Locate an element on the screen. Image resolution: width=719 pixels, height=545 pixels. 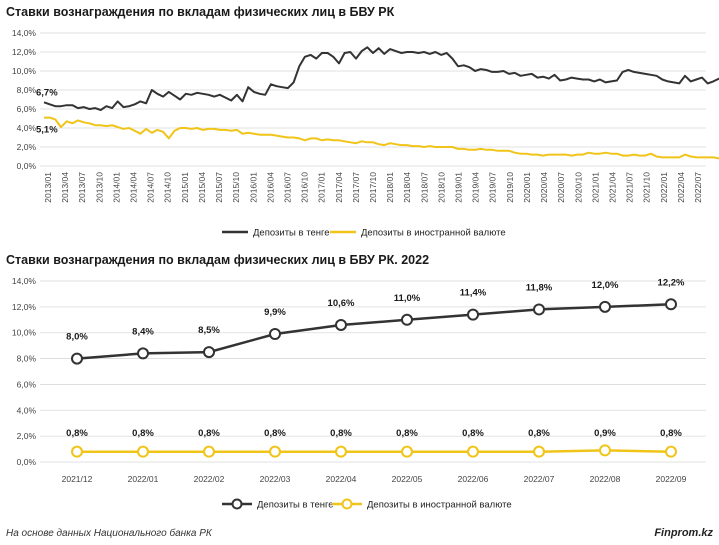
legend-label-tenge: Депозиты в тенге is located at coordinates (295, 505).